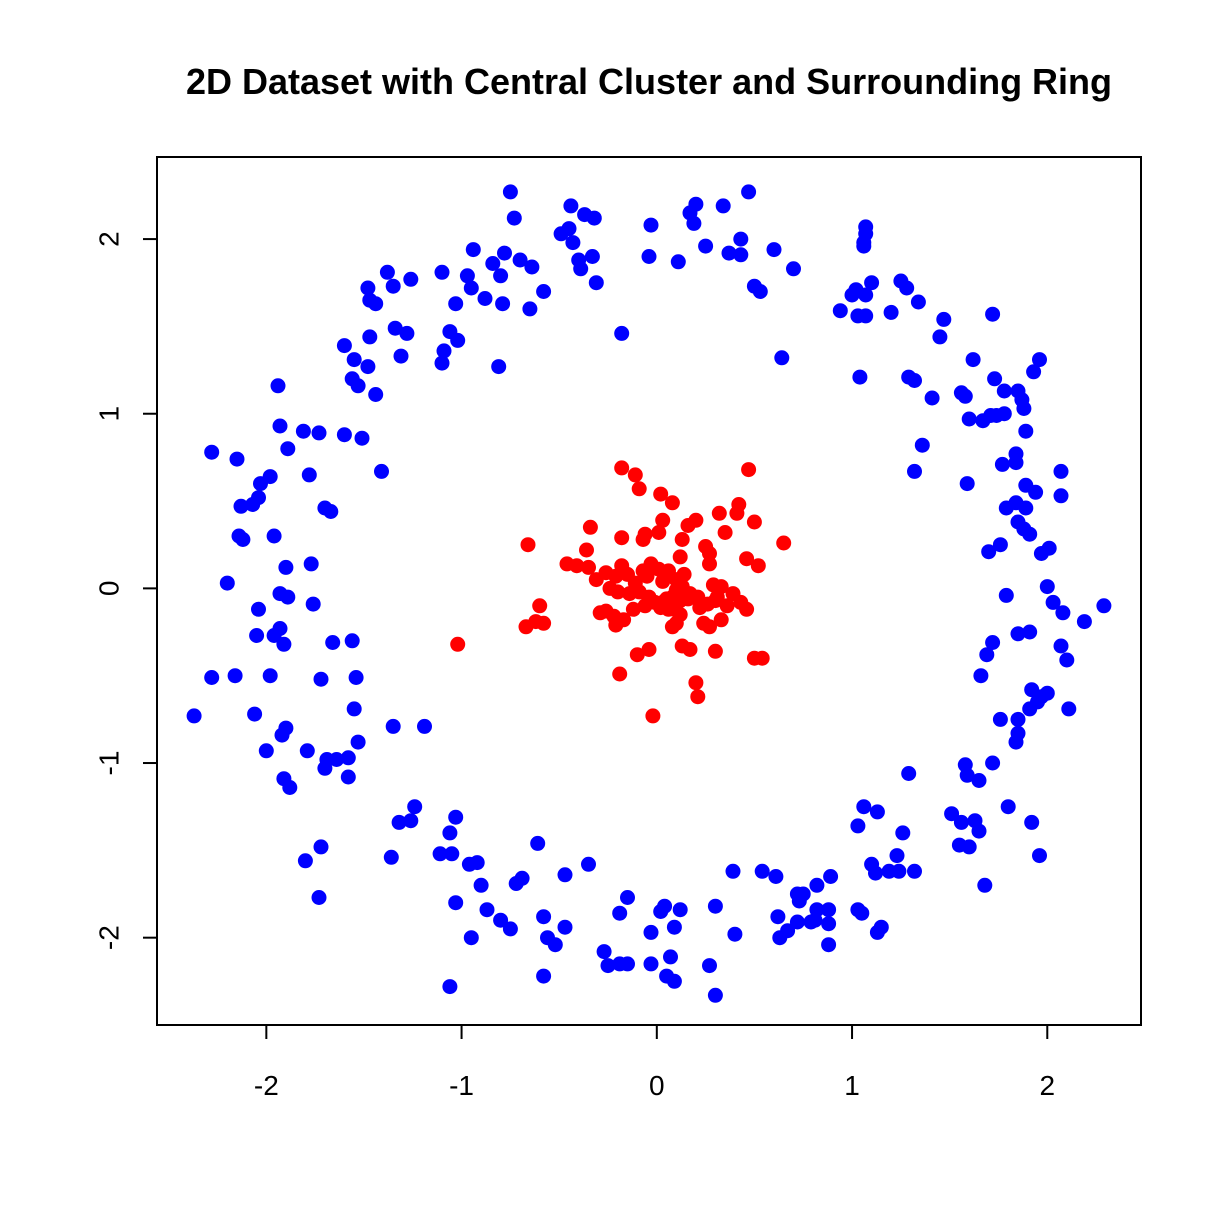 This screenshot has width=1222, height=1222. I want to click on x-tick-label: -2, so click(266, 1085).